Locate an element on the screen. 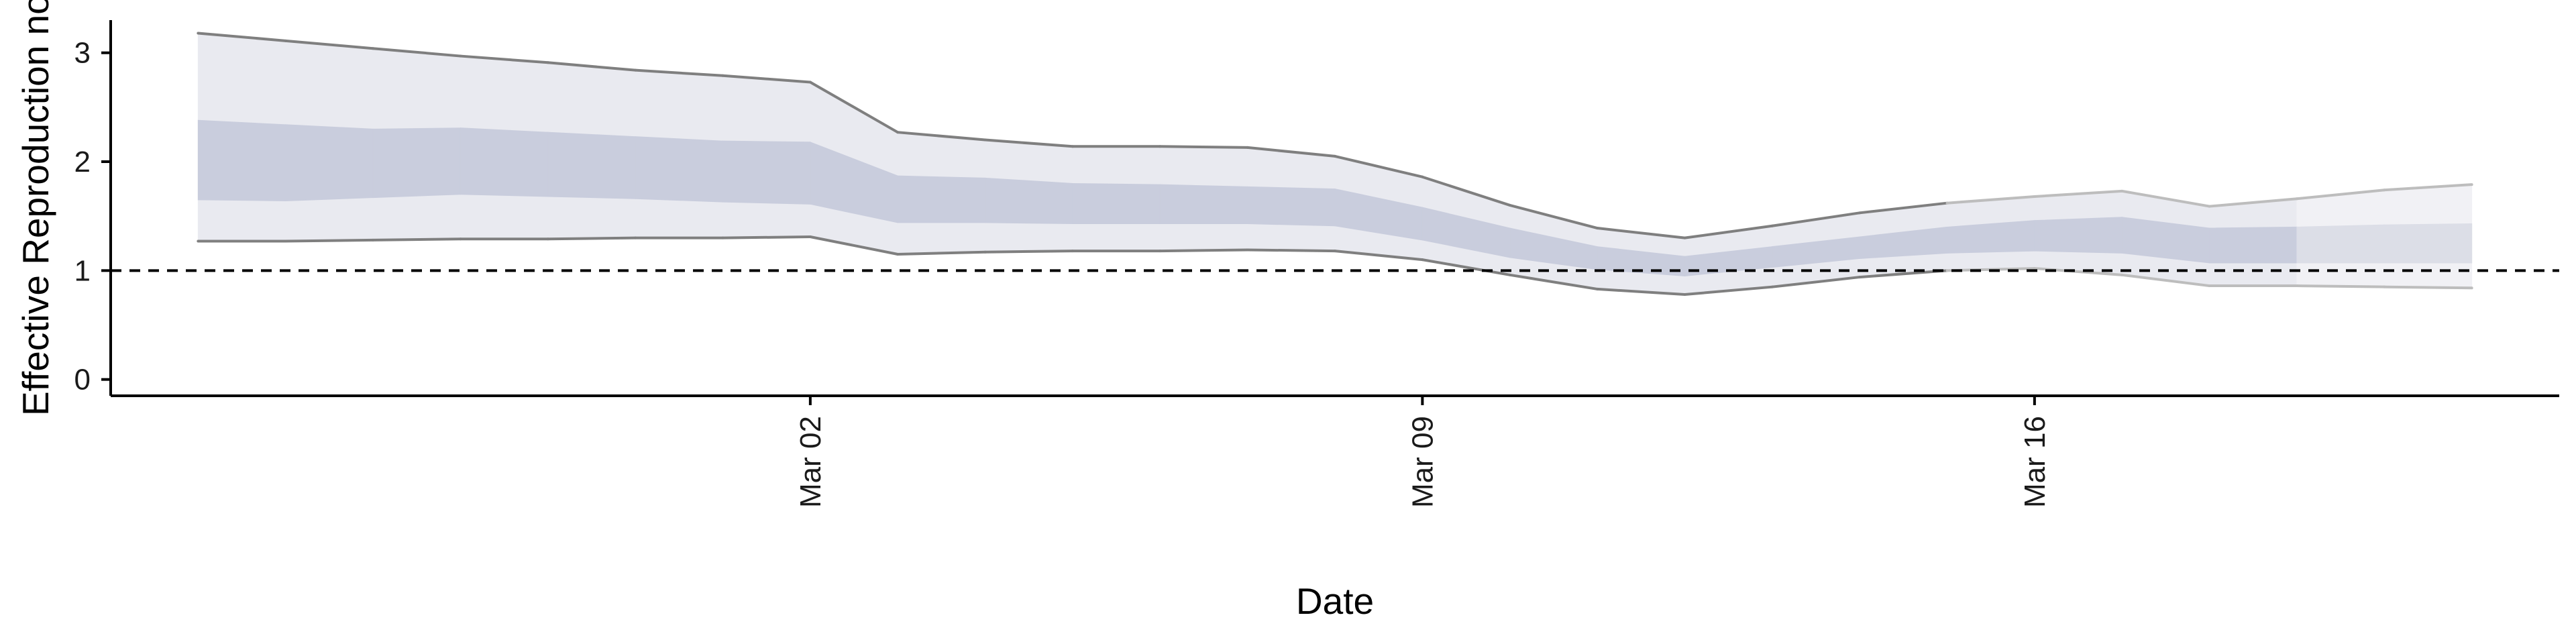 This screenshot has width=2576, height=644. x-tick-label: Mar 02 is located at coordinates (810, 462).